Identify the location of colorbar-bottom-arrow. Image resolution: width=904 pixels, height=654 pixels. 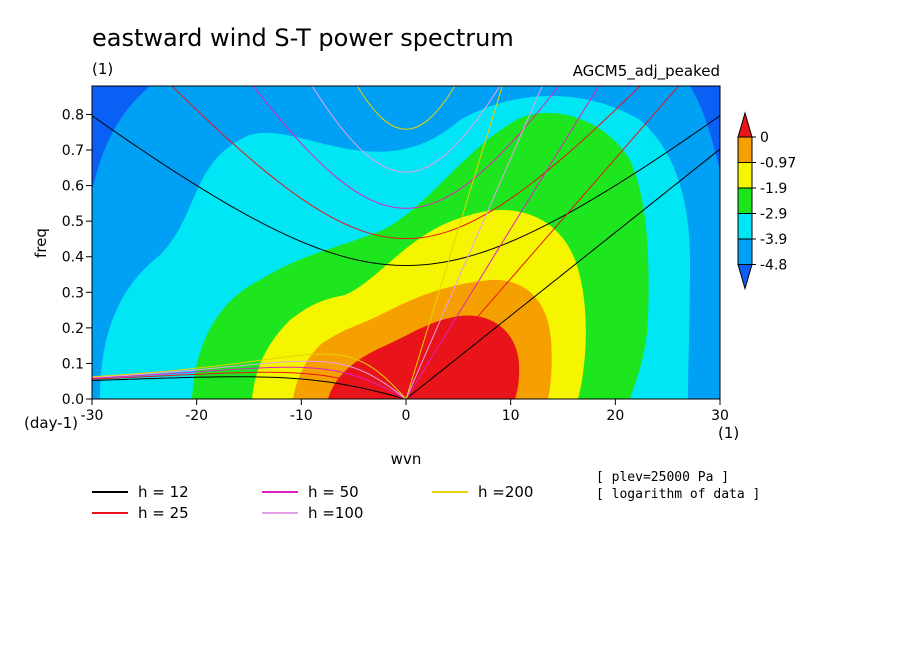
(745, 277).